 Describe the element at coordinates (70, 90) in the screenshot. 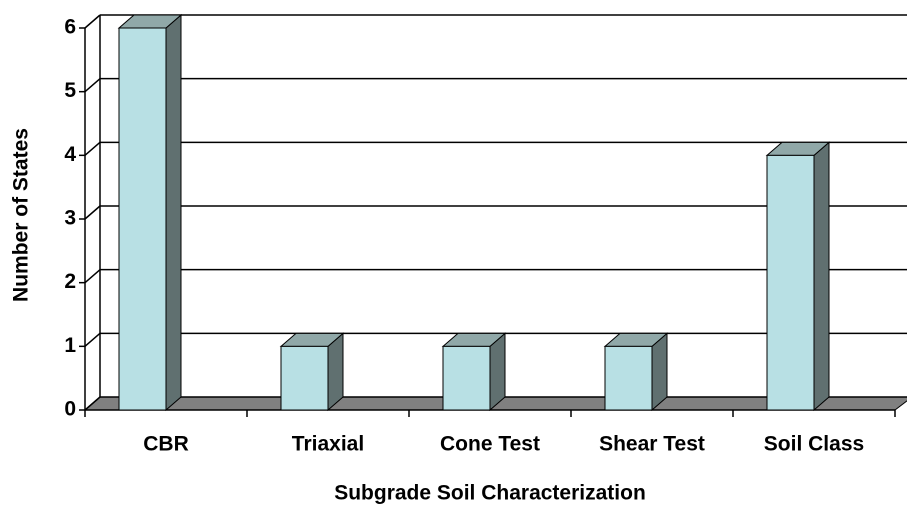

I see `y-tick-label: 5` at that location.